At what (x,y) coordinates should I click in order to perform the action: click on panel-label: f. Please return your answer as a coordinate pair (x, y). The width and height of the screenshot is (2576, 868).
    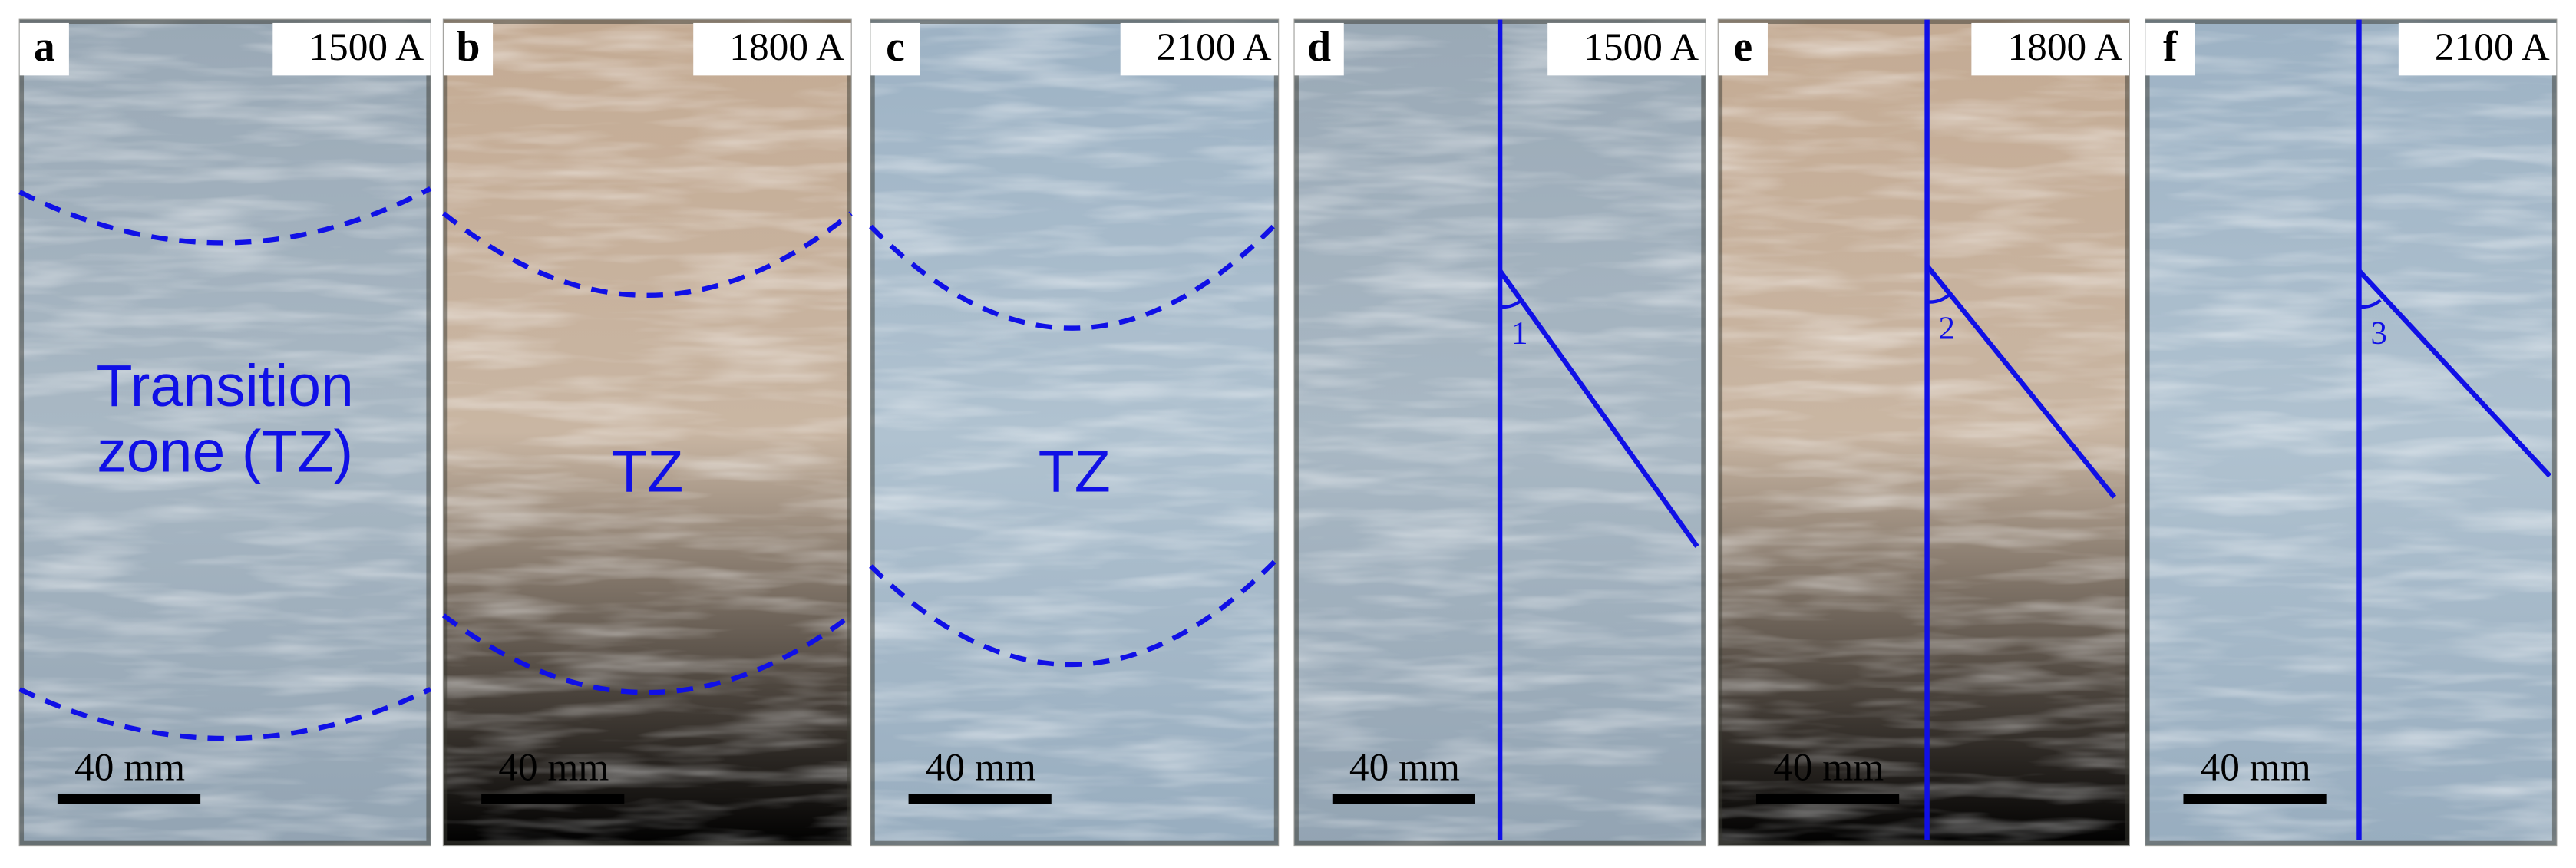
    Looking at the image, I should click on (2170, 47).